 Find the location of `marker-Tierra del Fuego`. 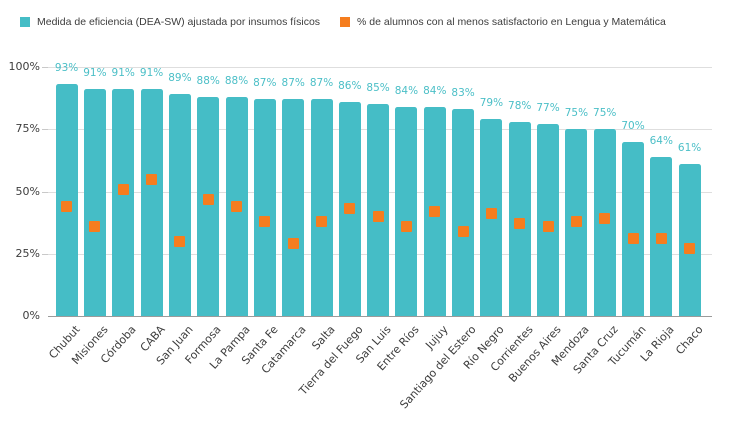

marker-Tierra del Fuego is located at coordinates (350, 209).